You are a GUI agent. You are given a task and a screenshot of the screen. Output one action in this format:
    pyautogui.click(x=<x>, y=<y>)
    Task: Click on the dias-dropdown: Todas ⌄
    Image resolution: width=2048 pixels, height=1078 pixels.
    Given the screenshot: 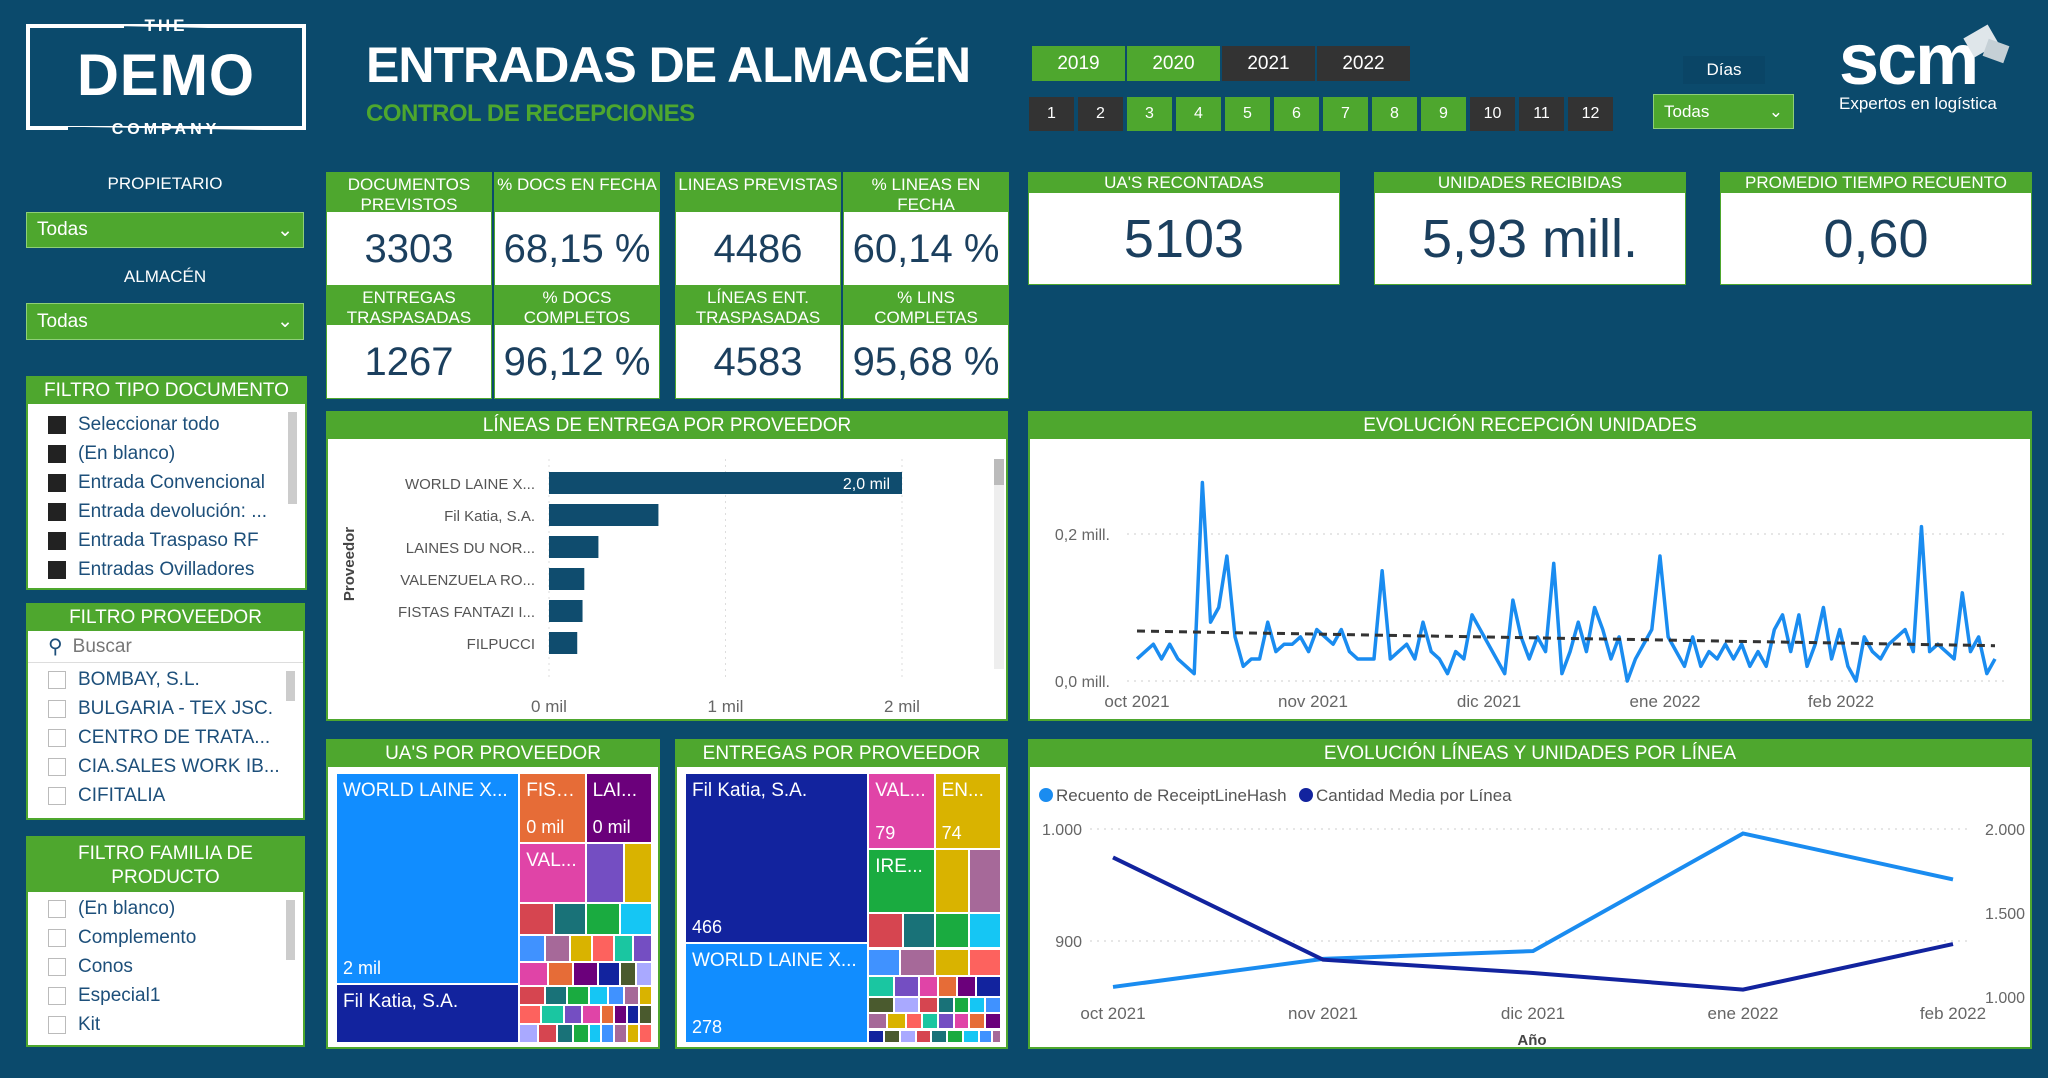 What is the action you would take?
    pyautogui.click(x=1723, y=111)
    